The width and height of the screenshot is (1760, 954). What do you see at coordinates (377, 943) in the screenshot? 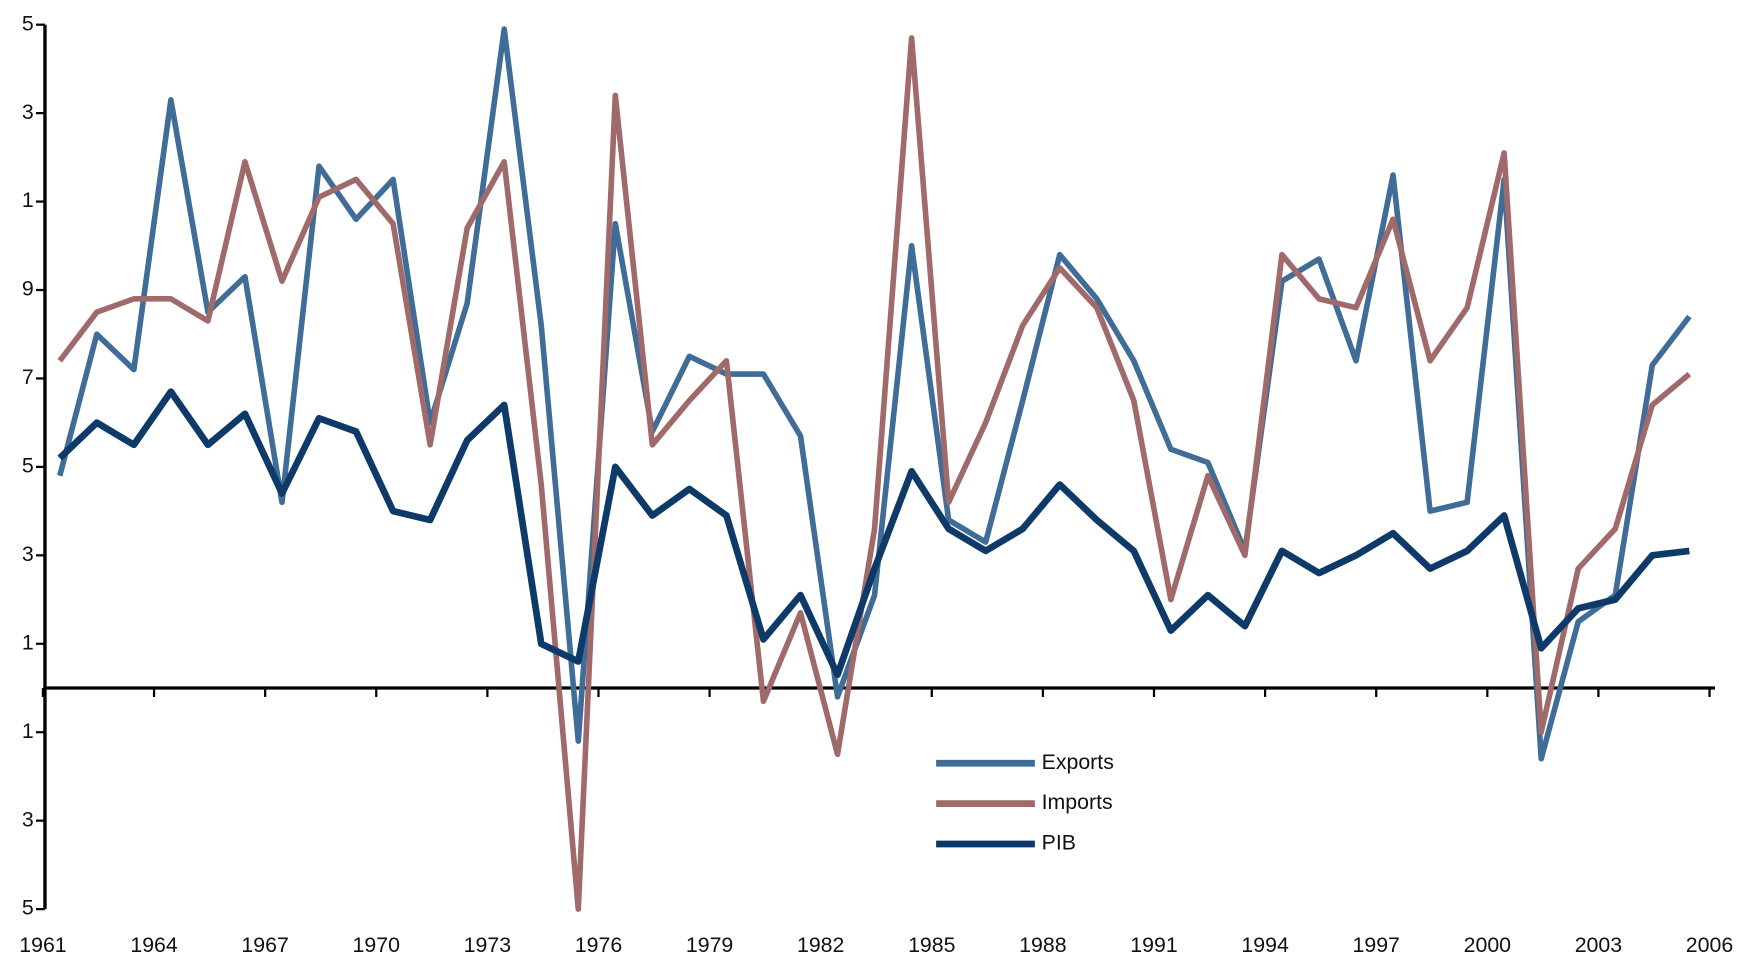
I see `x-tick-label: 1970` at bounding box center [377, 943].